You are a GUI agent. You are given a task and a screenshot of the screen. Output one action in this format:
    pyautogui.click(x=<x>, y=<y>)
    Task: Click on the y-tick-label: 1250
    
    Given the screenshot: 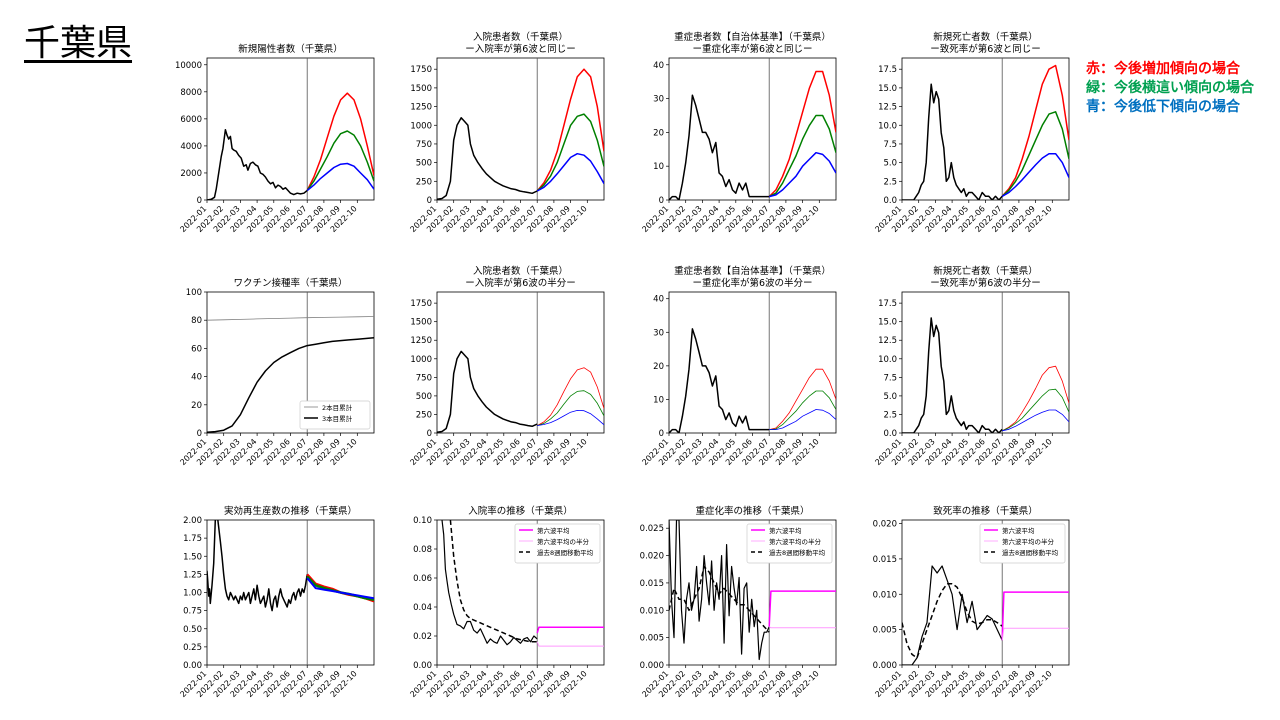 What is the action you would take?
    pyautogui.click(x=421, y=108)
    